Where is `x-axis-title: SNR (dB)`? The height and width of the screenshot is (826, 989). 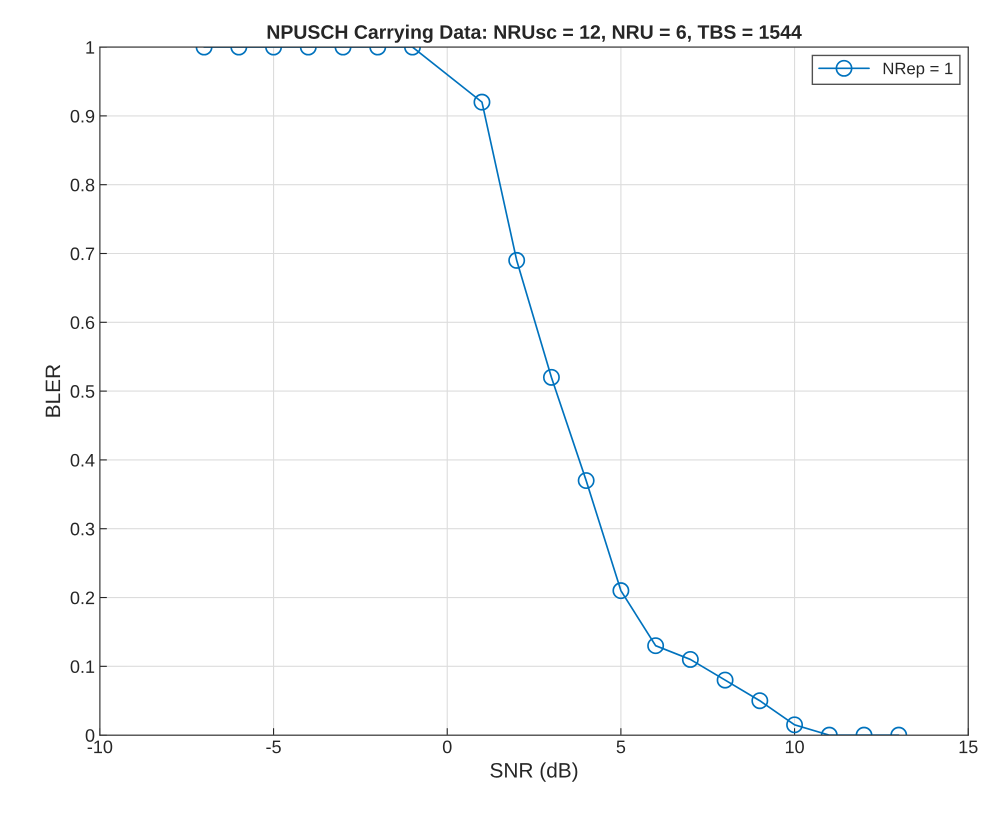 x-axis-title: SNR (dB) is located at coordinates (534, 772).